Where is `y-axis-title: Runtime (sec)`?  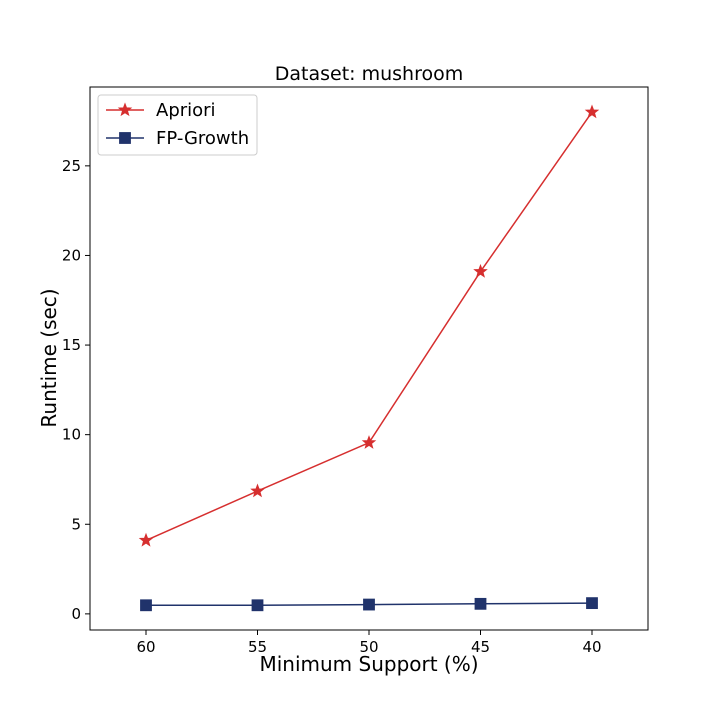 y-axis-title: Runtime (sec) is located at coordinates (49, 357).